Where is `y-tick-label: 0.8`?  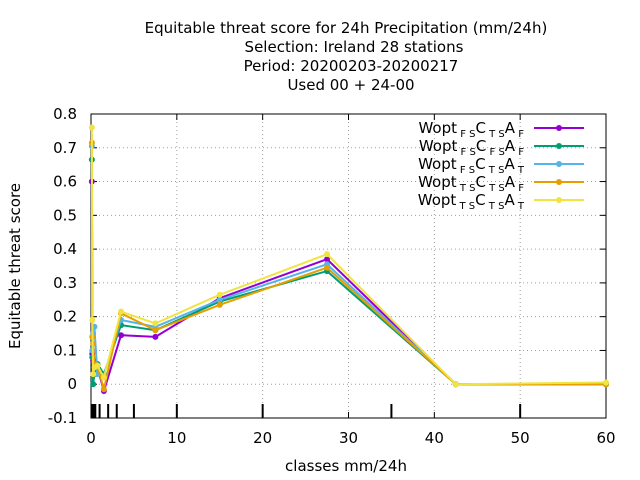 y-tick-label: 0.8 is located at coordinates (65, 114).